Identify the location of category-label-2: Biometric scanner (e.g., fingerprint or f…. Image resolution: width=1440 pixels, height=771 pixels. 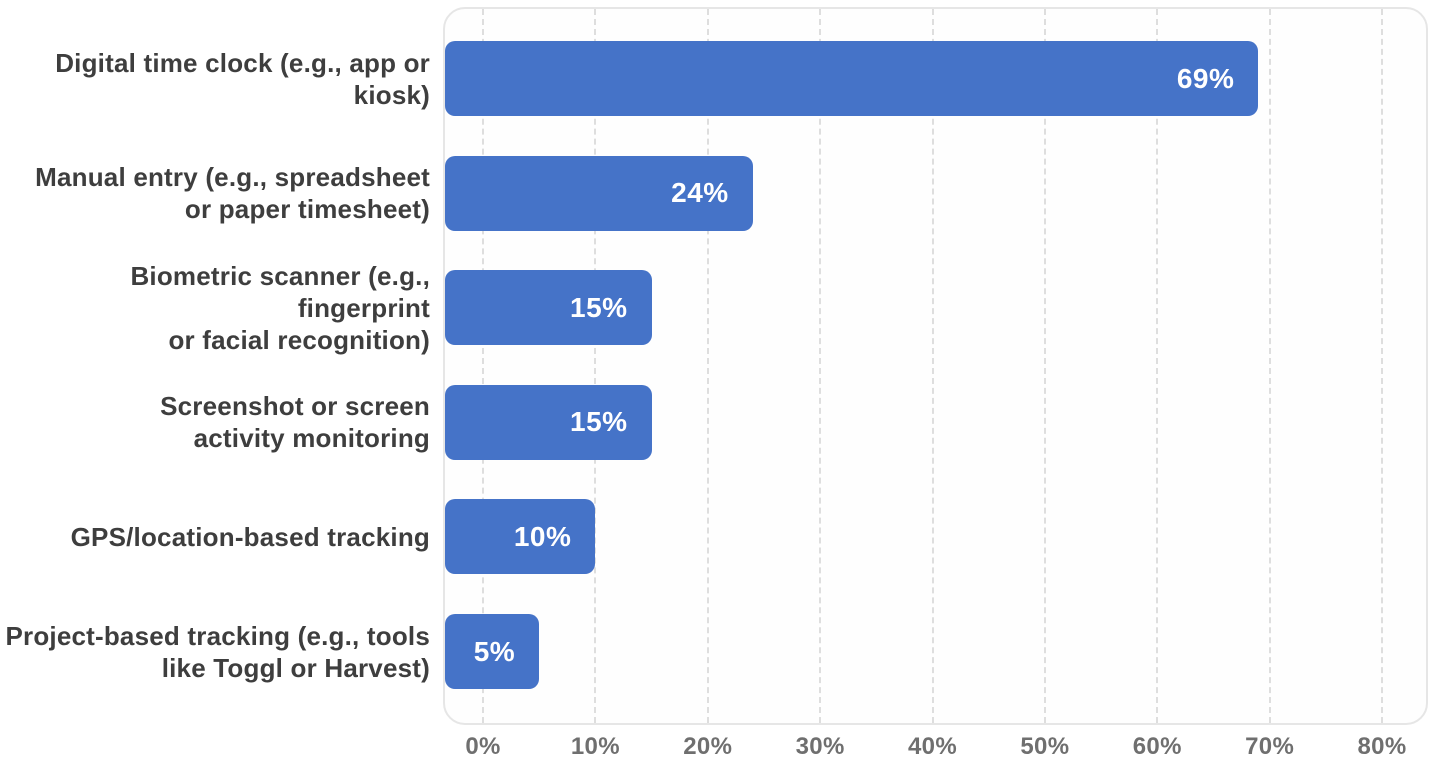
(215, 308).